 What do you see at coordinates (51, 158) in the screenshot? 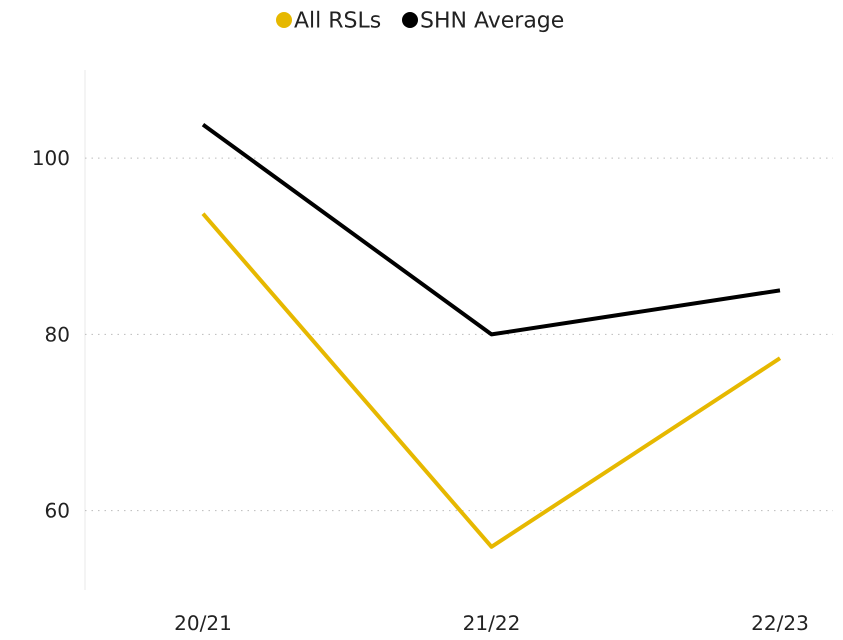
I see `y-tick-label: 100` at bounding box center [51, 158].